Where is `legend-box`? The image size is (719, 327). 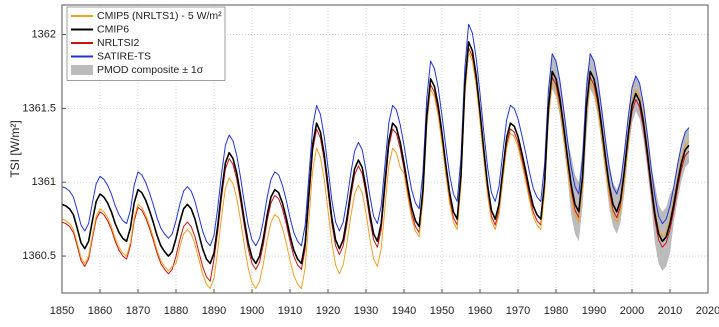
legend-box is located at coordinates (146, 43).